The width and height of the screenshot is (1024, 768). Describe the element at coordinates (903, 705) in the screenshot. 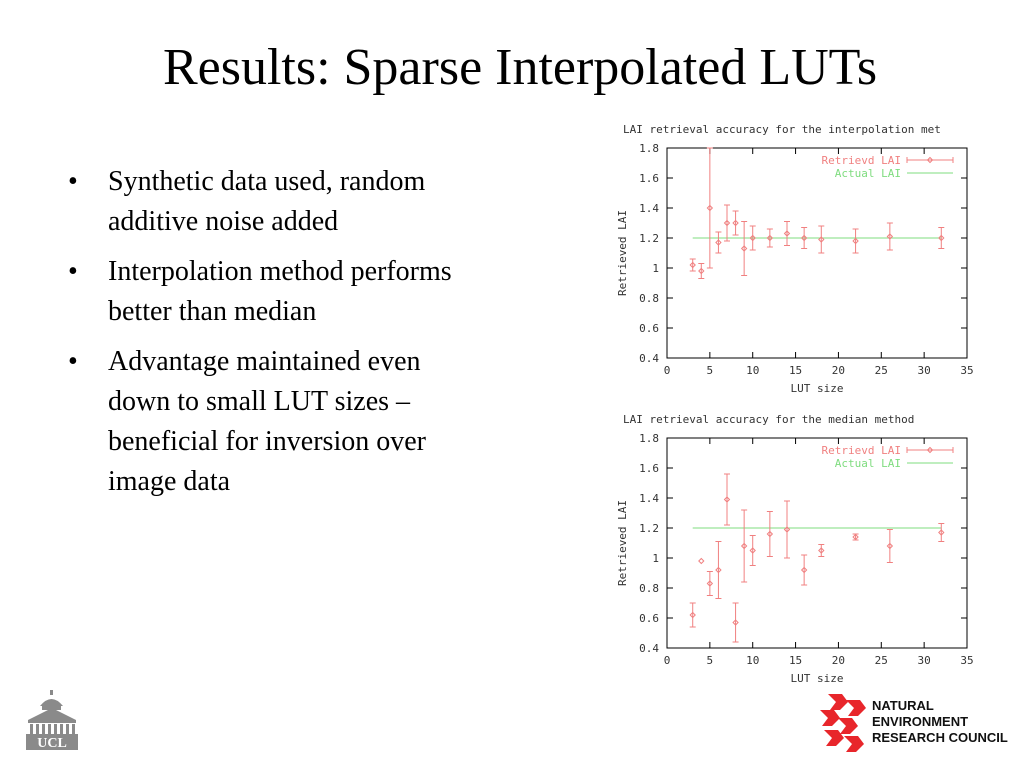

I see `nerc-line: NATURAL` at that location.